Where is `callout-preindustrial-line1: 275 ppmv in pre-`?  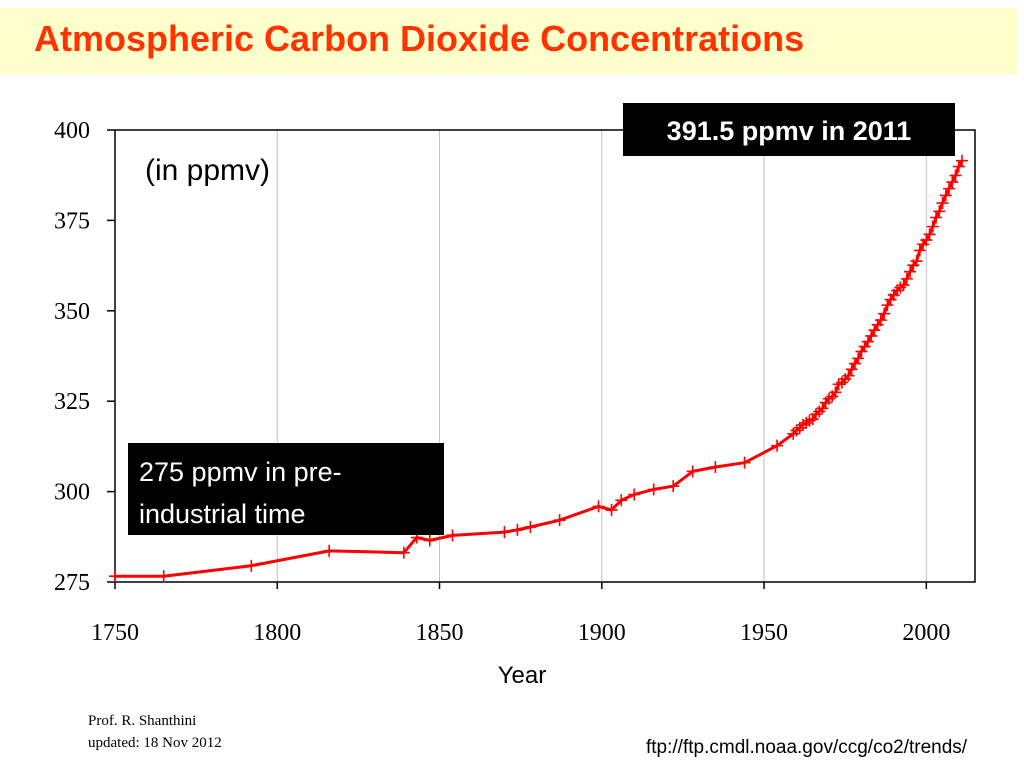
callout-preindustrial-line1: 275 ppmv in pre- is located at coordinates (240, 472).